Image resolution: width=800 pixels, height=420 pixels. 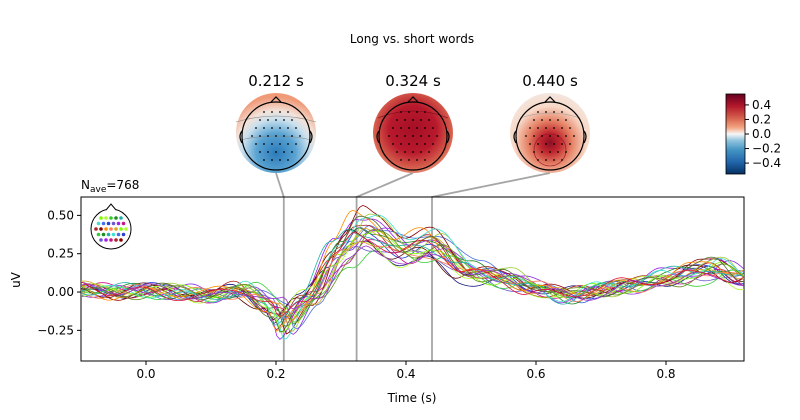 What do you see at coordinates (413, 81) in the screenshot?
I see `topomap-label: 0.324 s` at bounding box center [413, 81].